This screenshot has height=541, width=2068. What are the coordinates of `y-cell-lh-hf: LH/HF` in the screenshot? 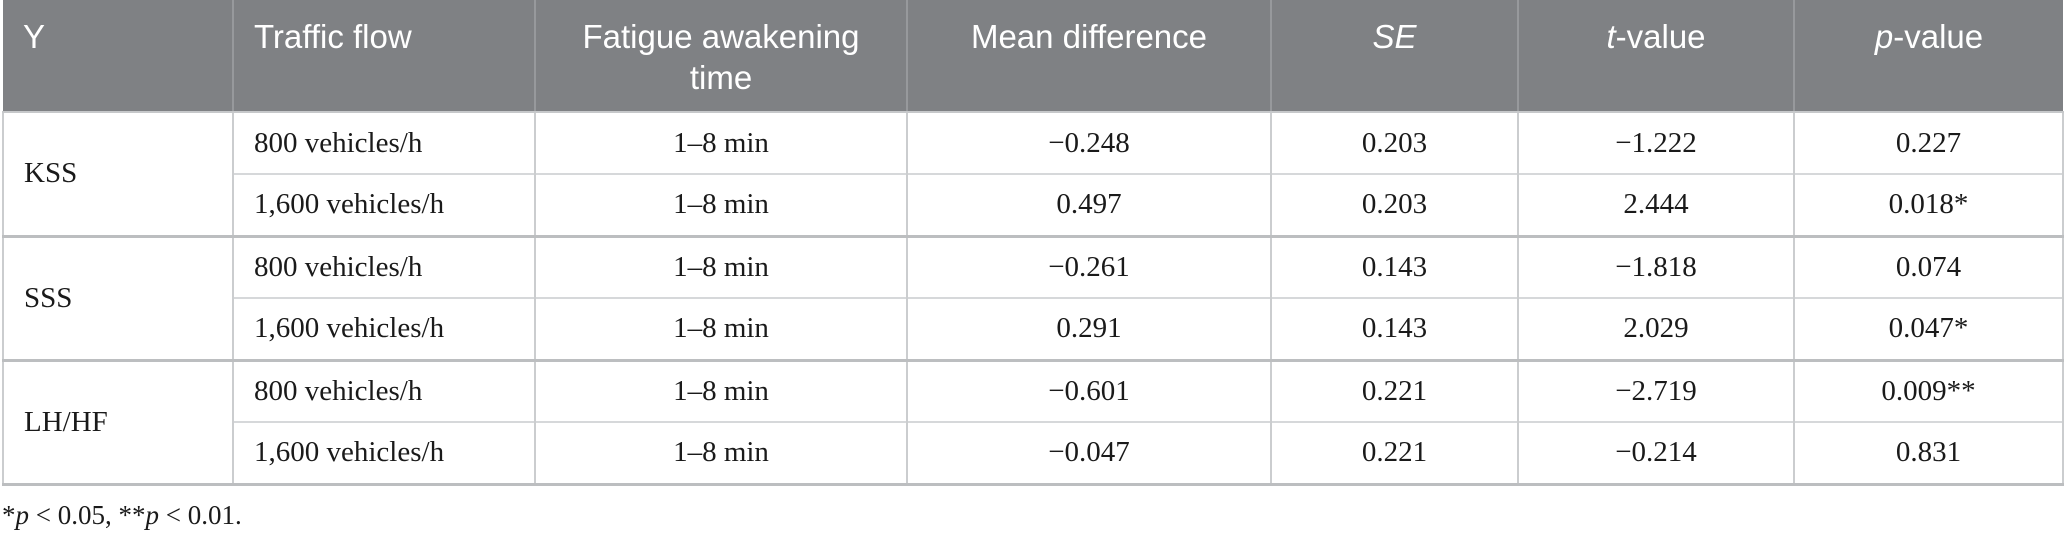 It's located at (118, 422).